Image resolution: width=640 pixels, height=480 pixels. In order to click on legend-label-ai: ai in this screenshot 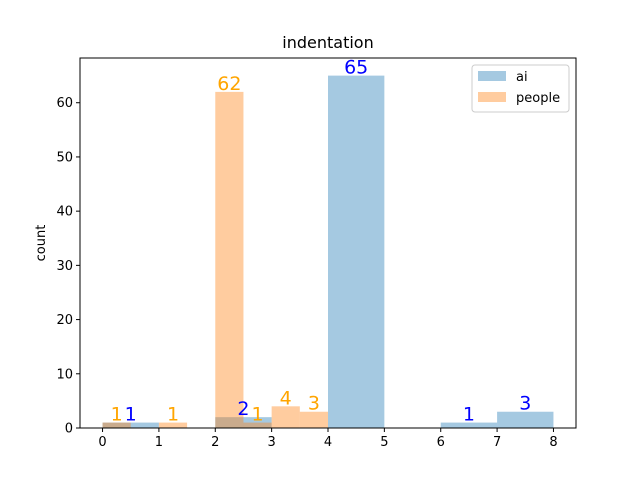, I will do `click(522, 77)`.